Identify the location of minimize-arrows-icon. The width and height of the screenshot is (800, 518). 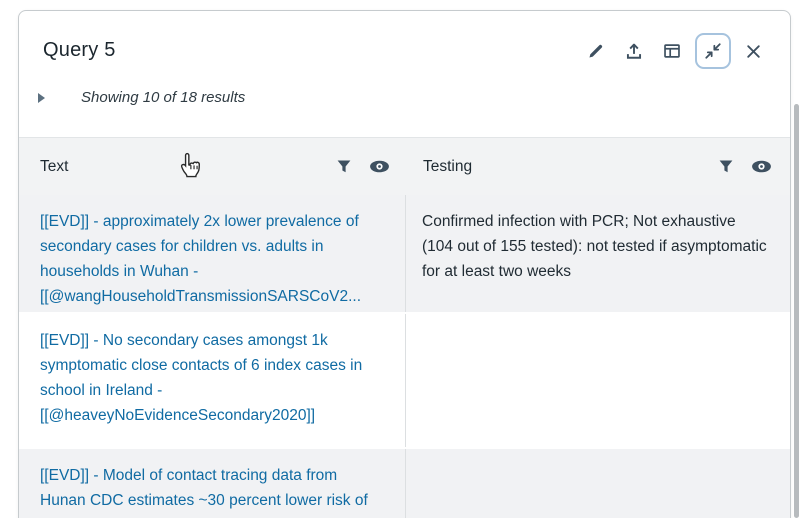
(713, 51).